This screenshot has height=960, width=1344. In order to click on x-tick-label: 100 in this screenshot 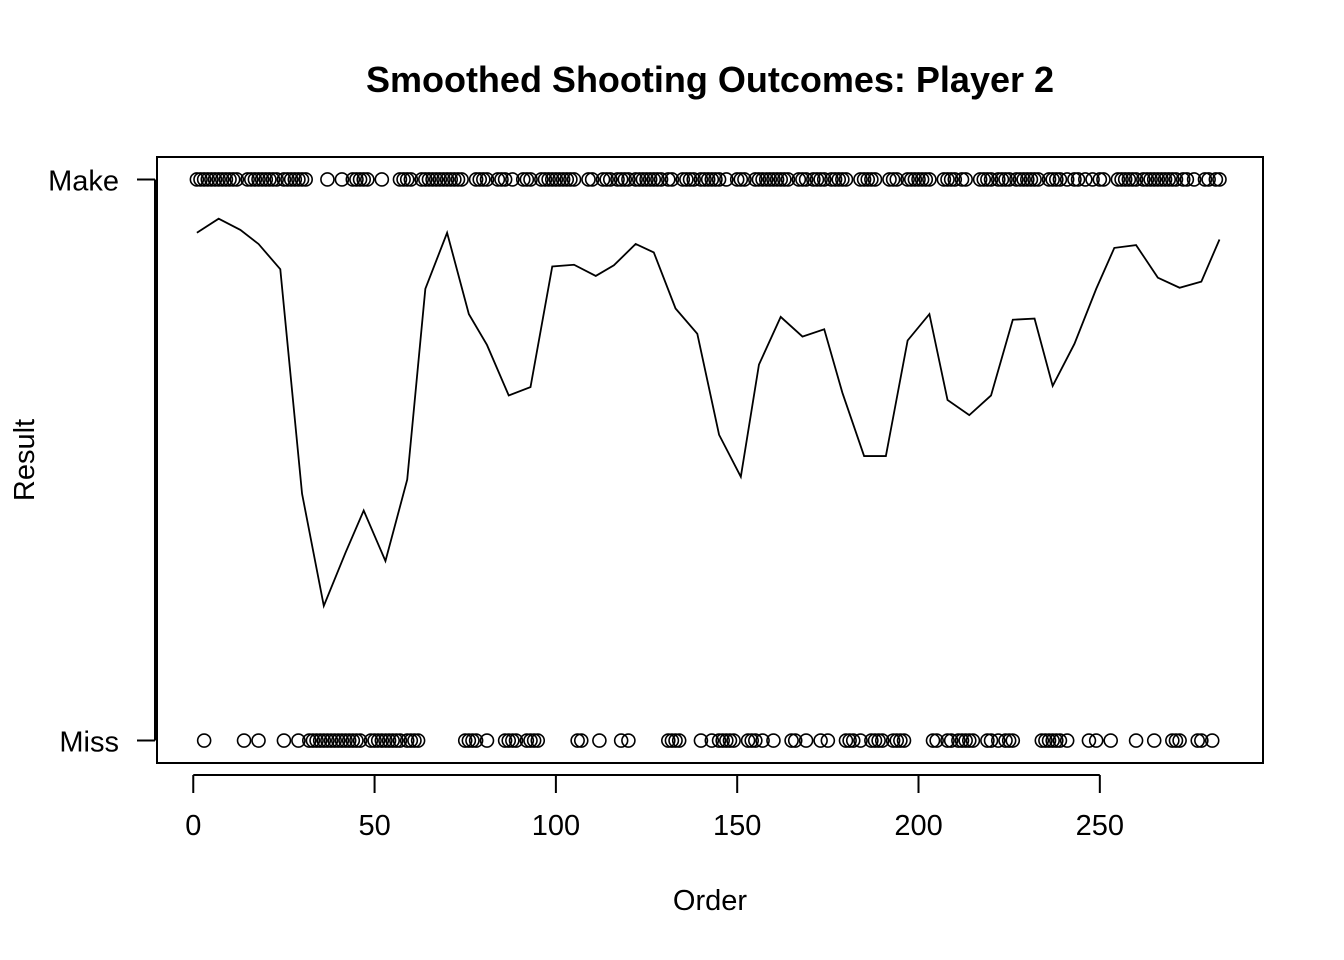, I will do `click(556, 826)`.